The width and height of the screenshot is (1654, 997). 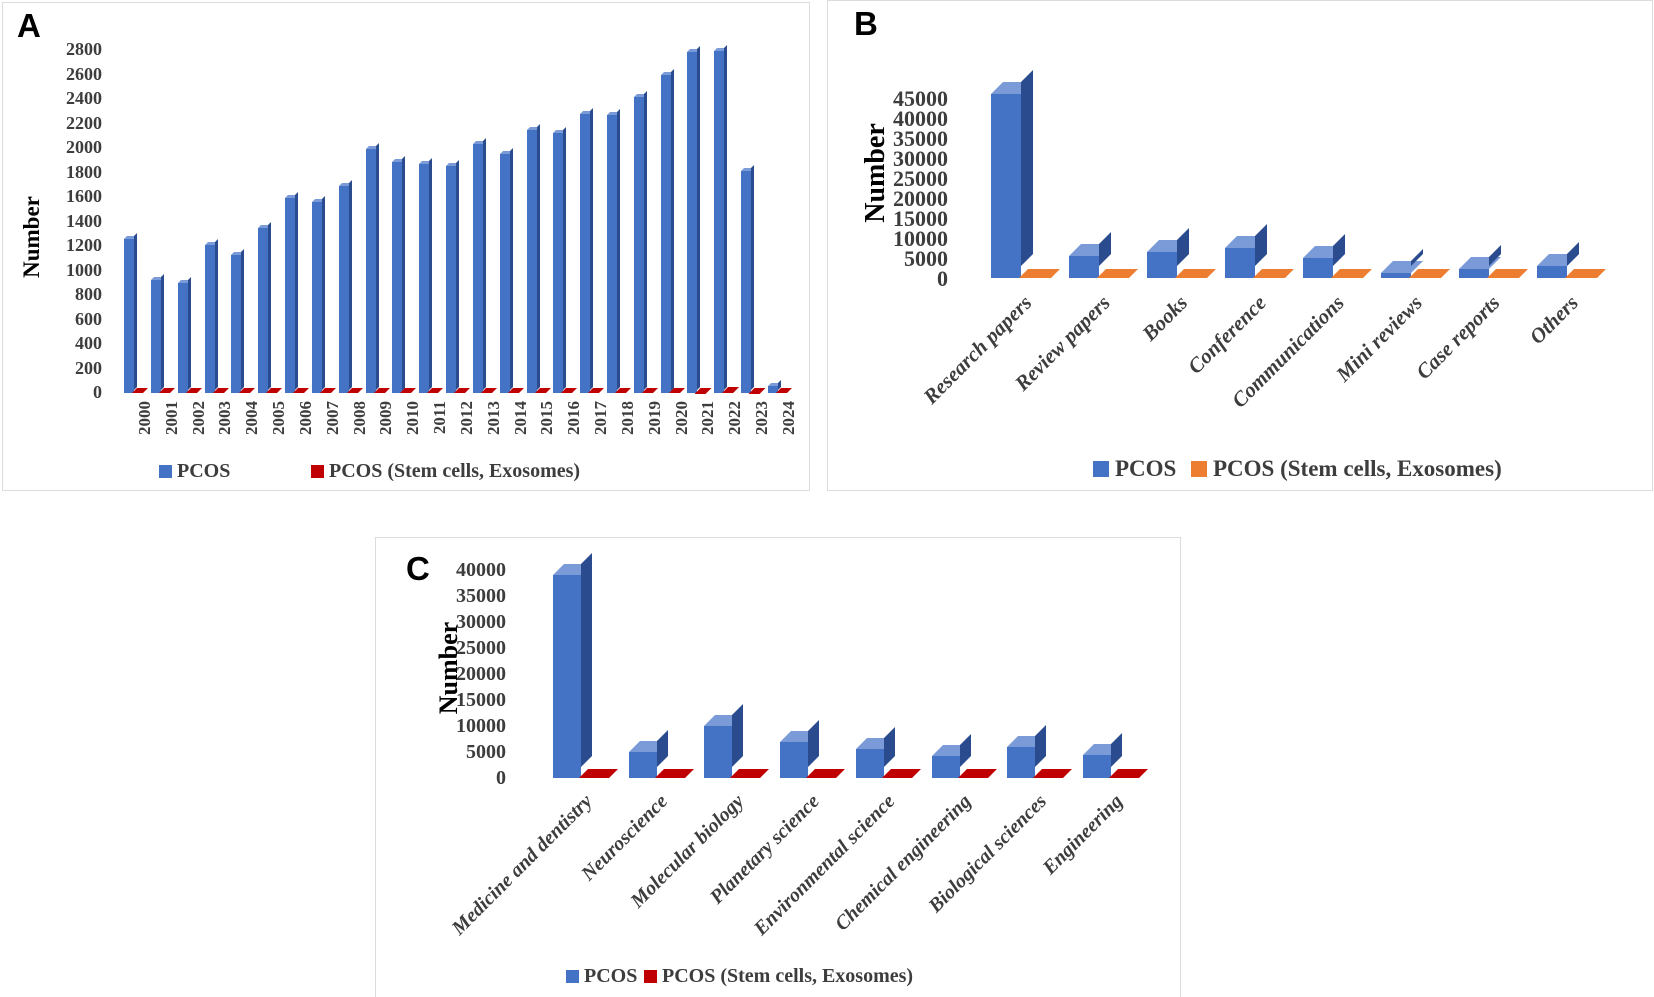 I want to click on panel-b-legend-pcos: PCOS, so click(x=1134, y=468).